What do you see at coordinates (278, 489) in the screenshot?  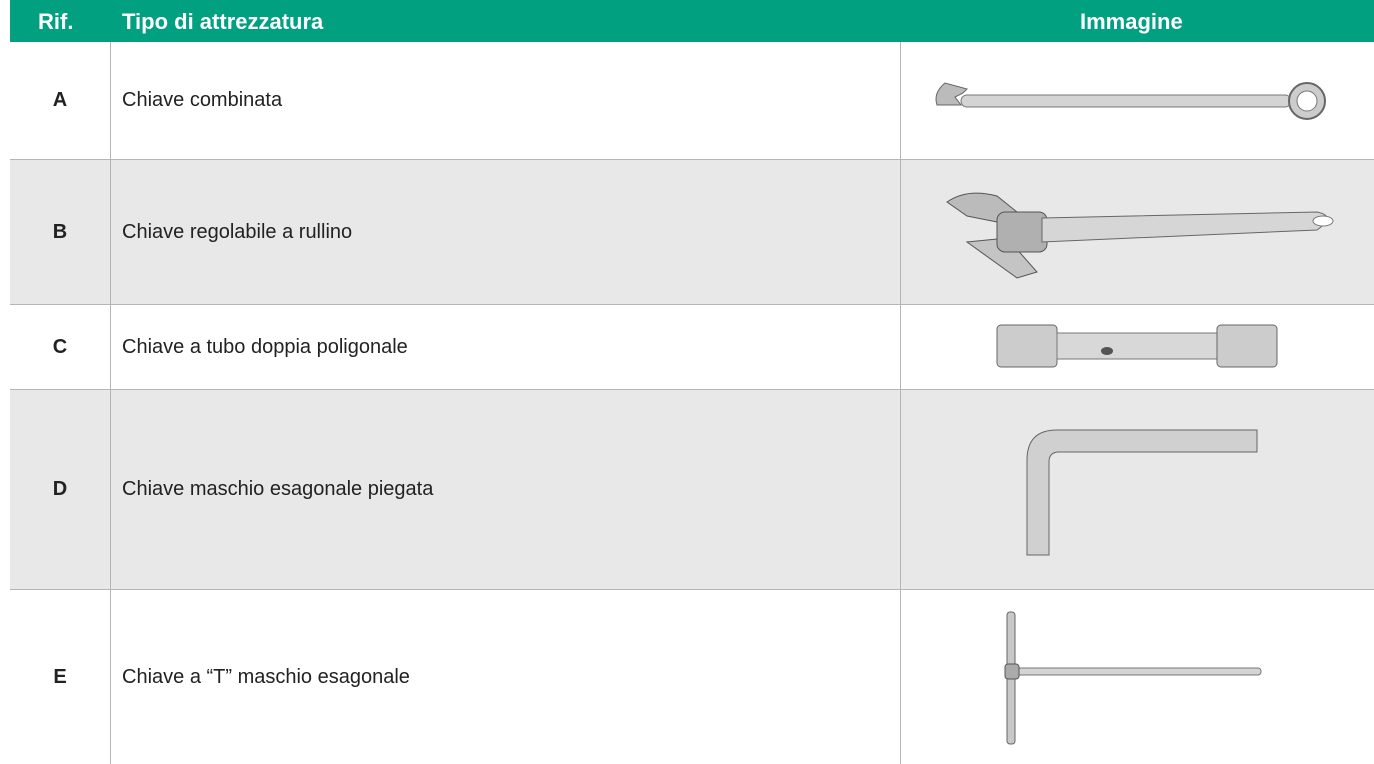 I see `type-cell: Chiave maschio esagonale piegata` at bounding box center [278, 489].